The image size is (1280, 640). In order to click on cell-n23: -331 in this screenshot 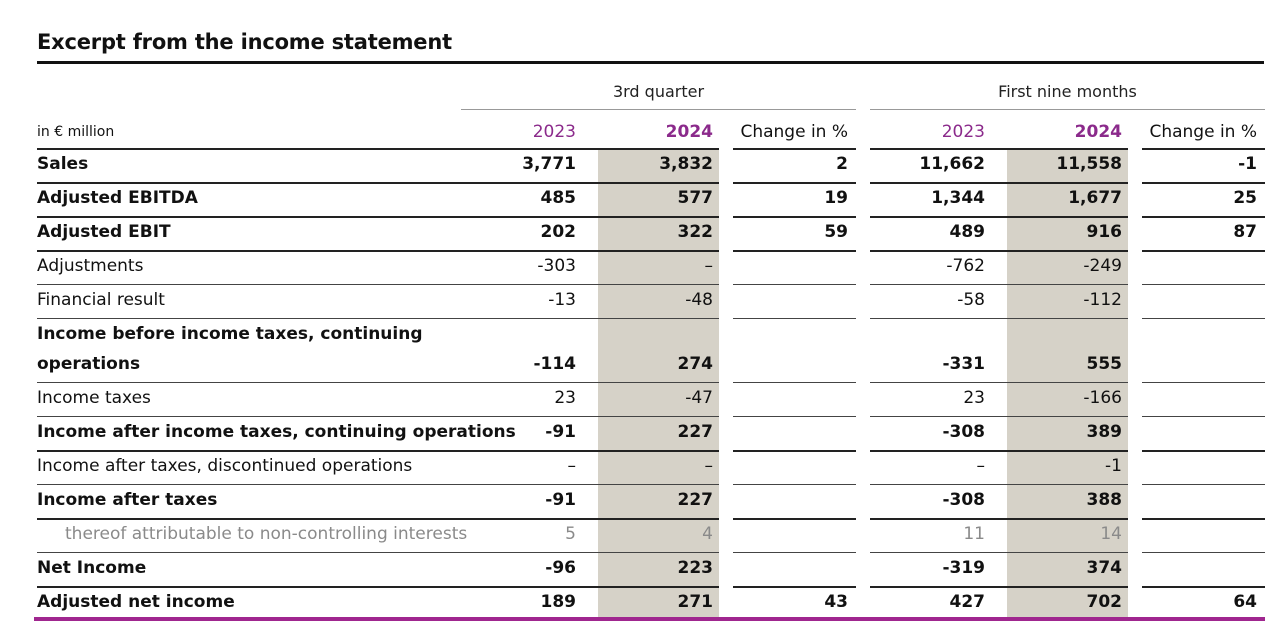, I will do `click(963, 364)`.